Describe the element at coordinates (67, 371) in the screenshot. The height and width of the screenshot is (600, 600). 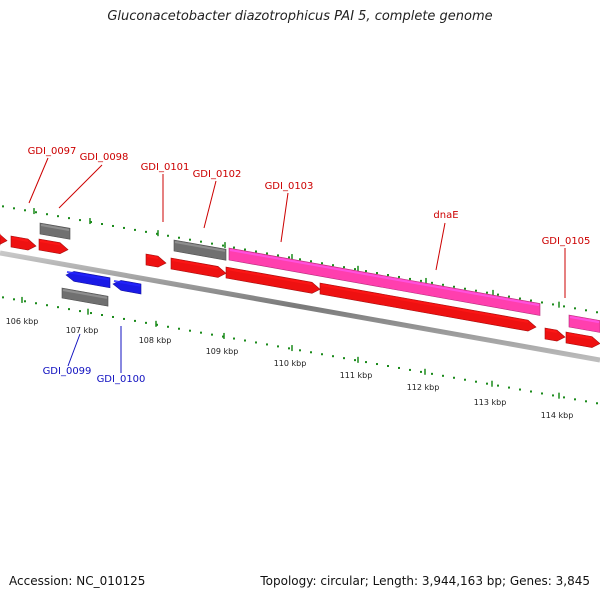
I see `gene-label-reverse: GDI_0099` at that location.